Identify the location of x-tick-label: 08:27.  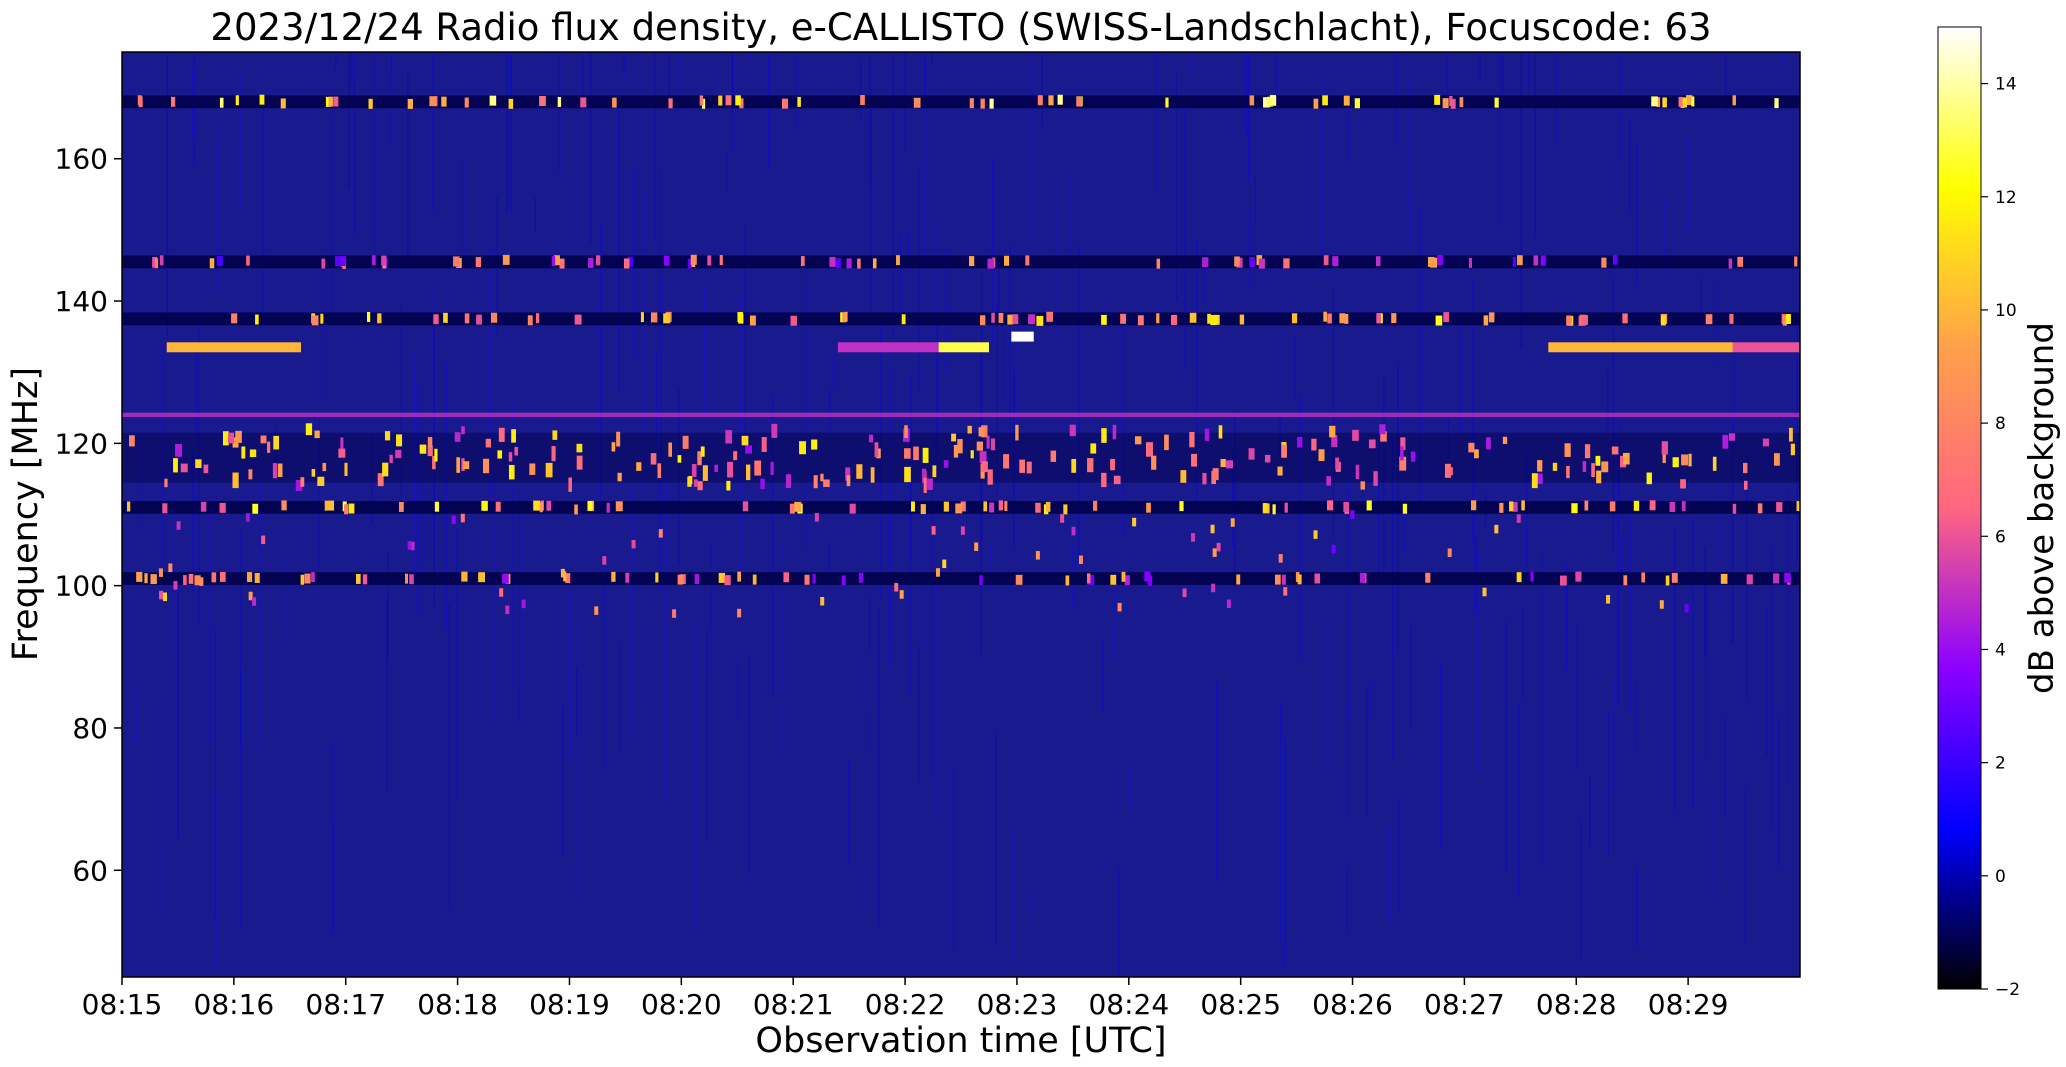
(1464, 1004).